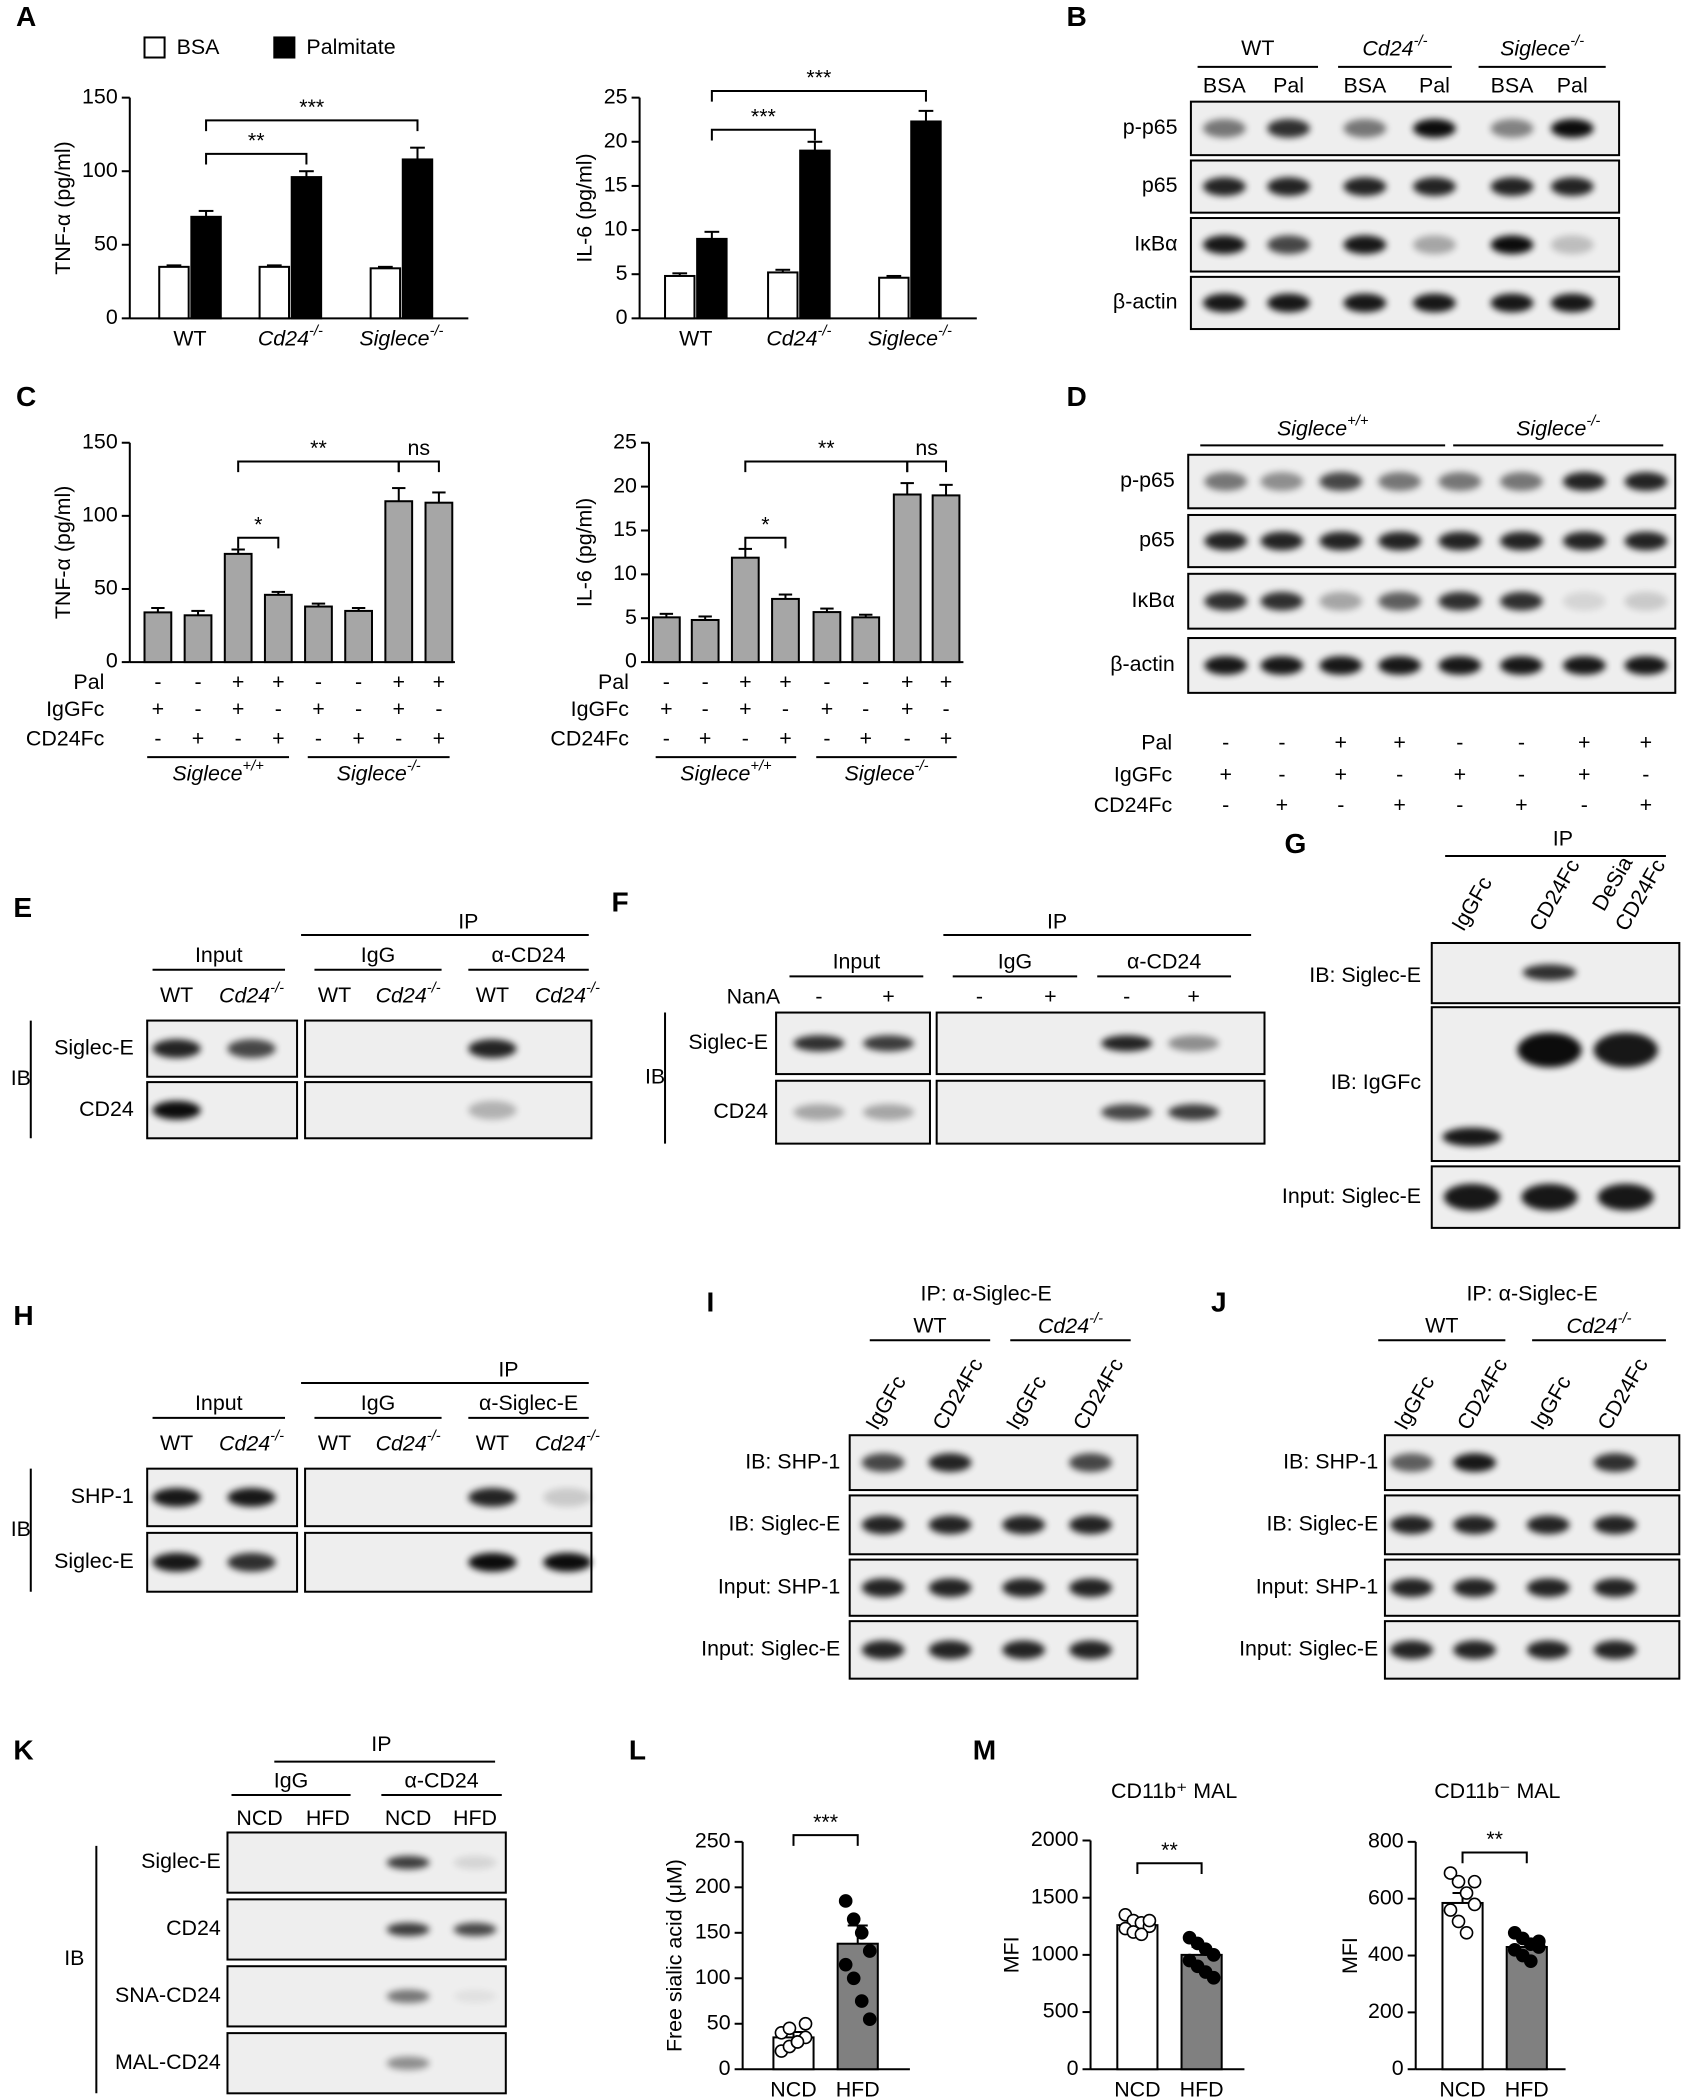 The image size is (1686, 2100). What do you see at coordinates (63, 553) in the screenshot?
I see `y-axis-label: TNF-α (pg/ml)` at bounding box center [63, 553].